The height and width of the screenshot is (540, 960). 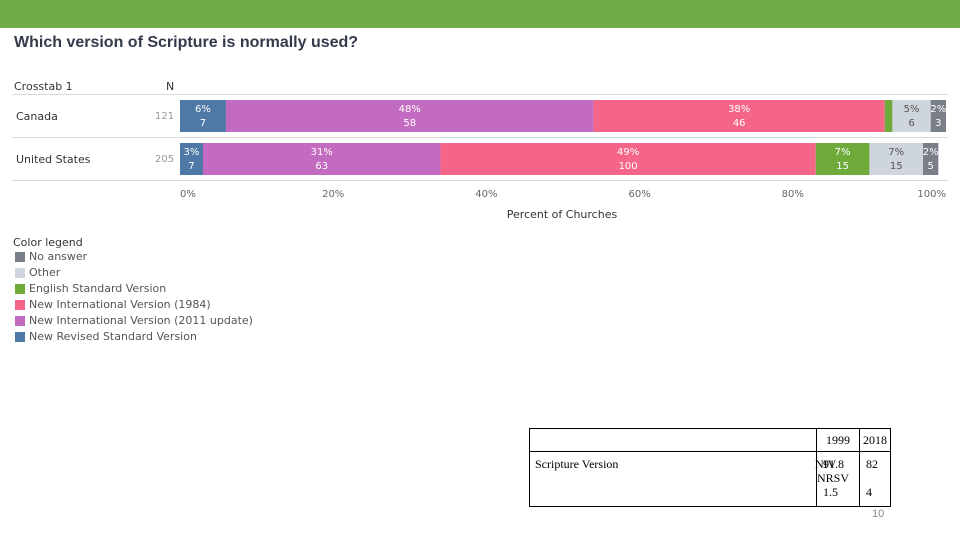 What do you see at coordinates (577, 464) in the screenshot?
I see `scripture-version-label: Scripture Version` at bounding box center [577, 464].